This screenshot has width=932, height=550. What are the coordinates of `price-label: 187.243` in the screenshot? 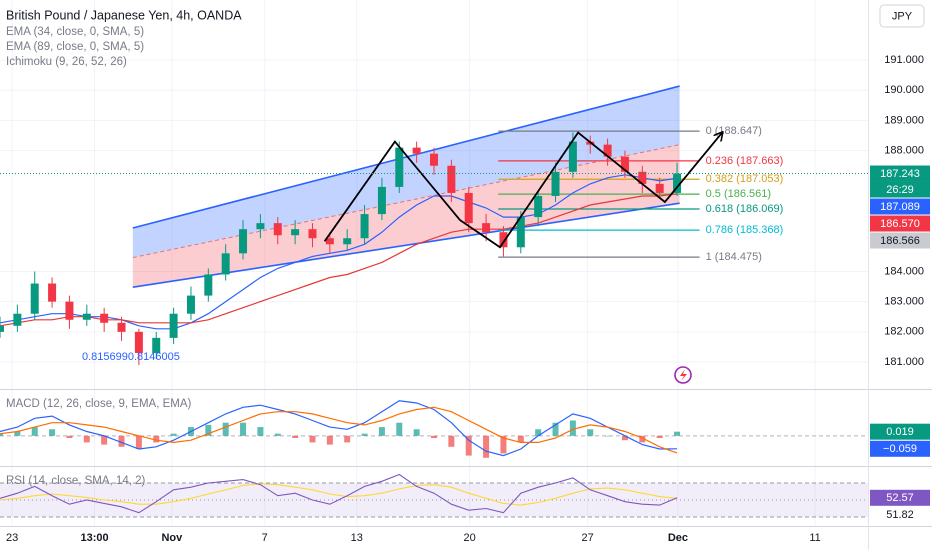 It's located at (900, 174).